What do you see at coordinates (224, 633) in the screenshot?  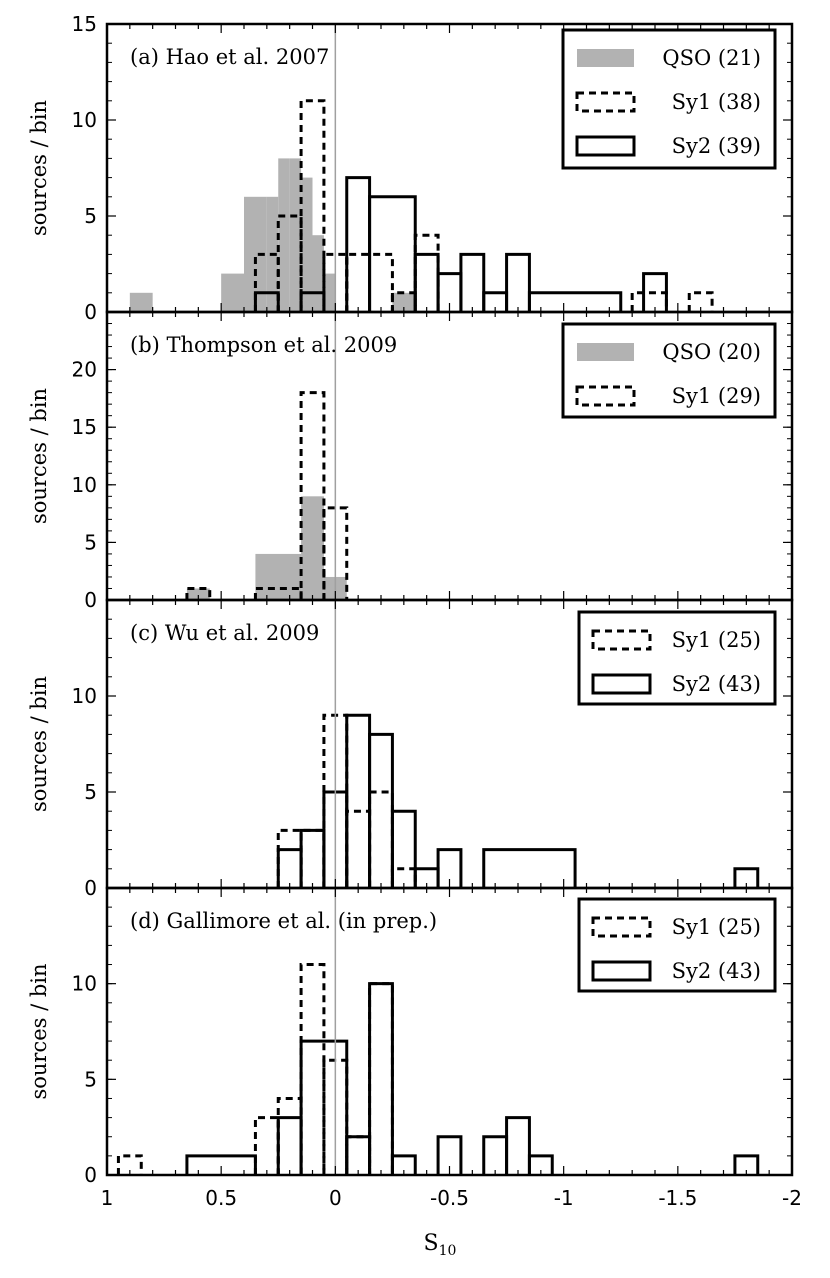 I see `panel-label: (c) Wu et al. 2009` at bounding box center [224, 633].